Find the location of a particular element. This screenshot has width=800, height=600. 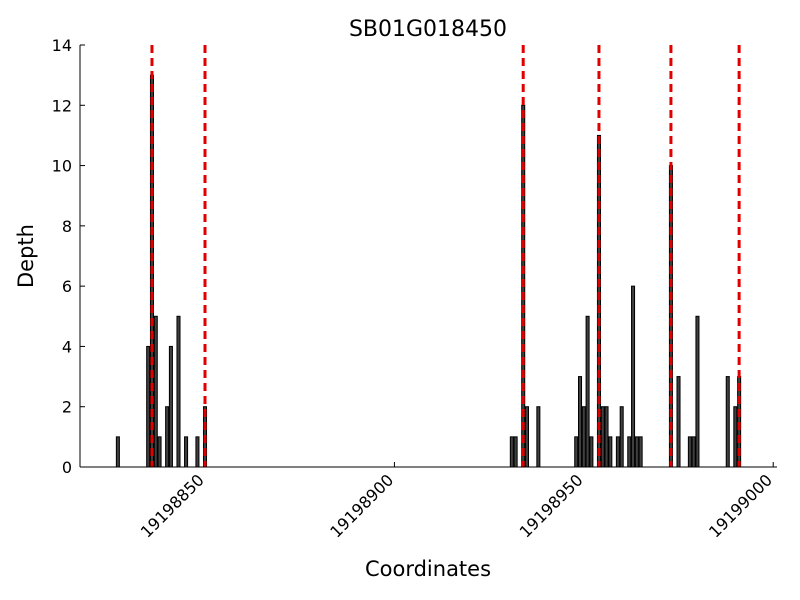

y-tick-label: 8 is located at coordinates (67, 226).